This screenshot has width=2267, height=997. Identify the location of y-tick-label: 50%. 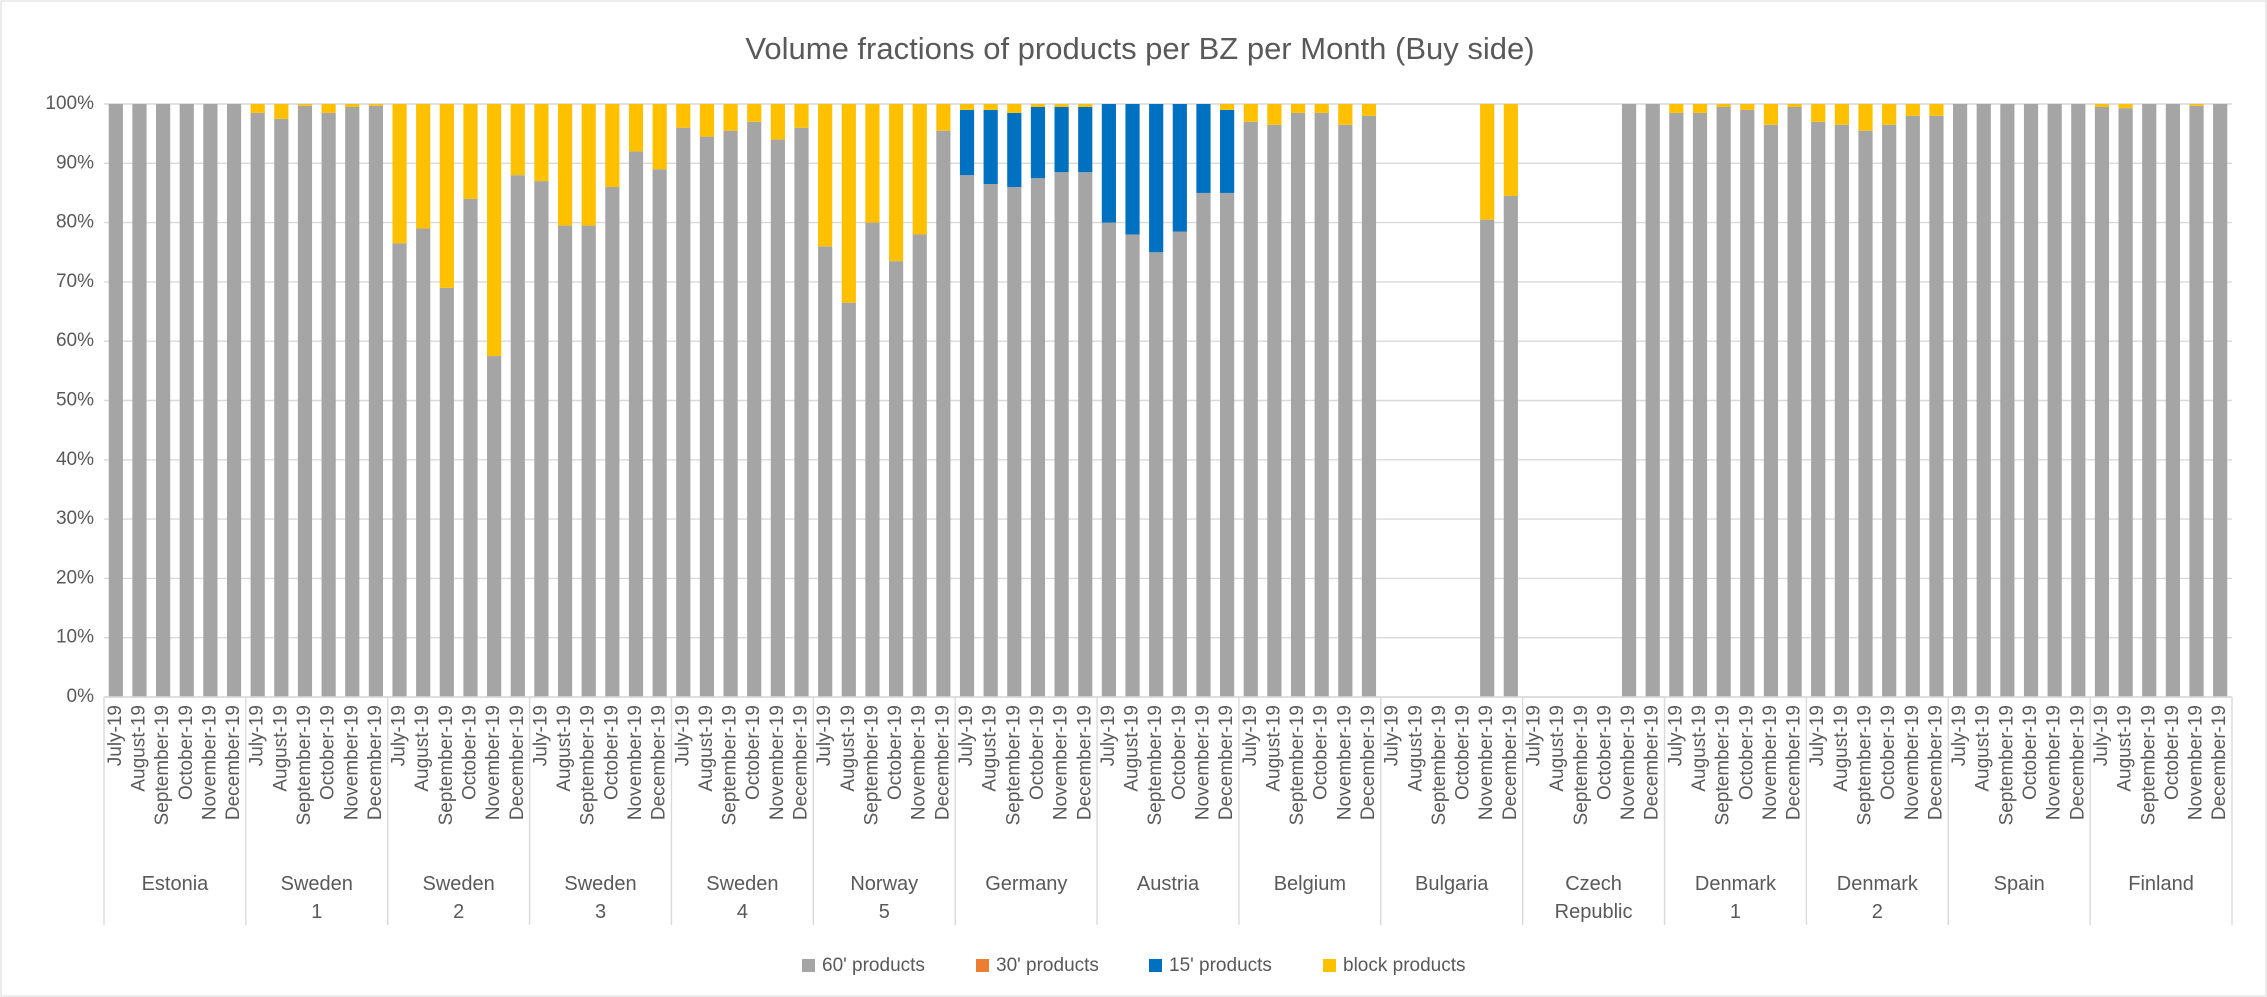
(75, 400).